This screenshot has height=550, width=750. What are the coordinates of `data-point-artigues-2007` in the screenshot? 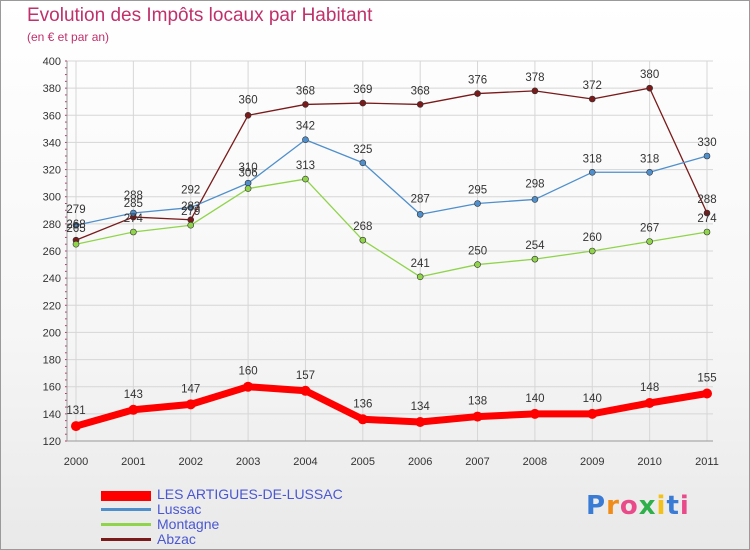 It's located at (477, 416).